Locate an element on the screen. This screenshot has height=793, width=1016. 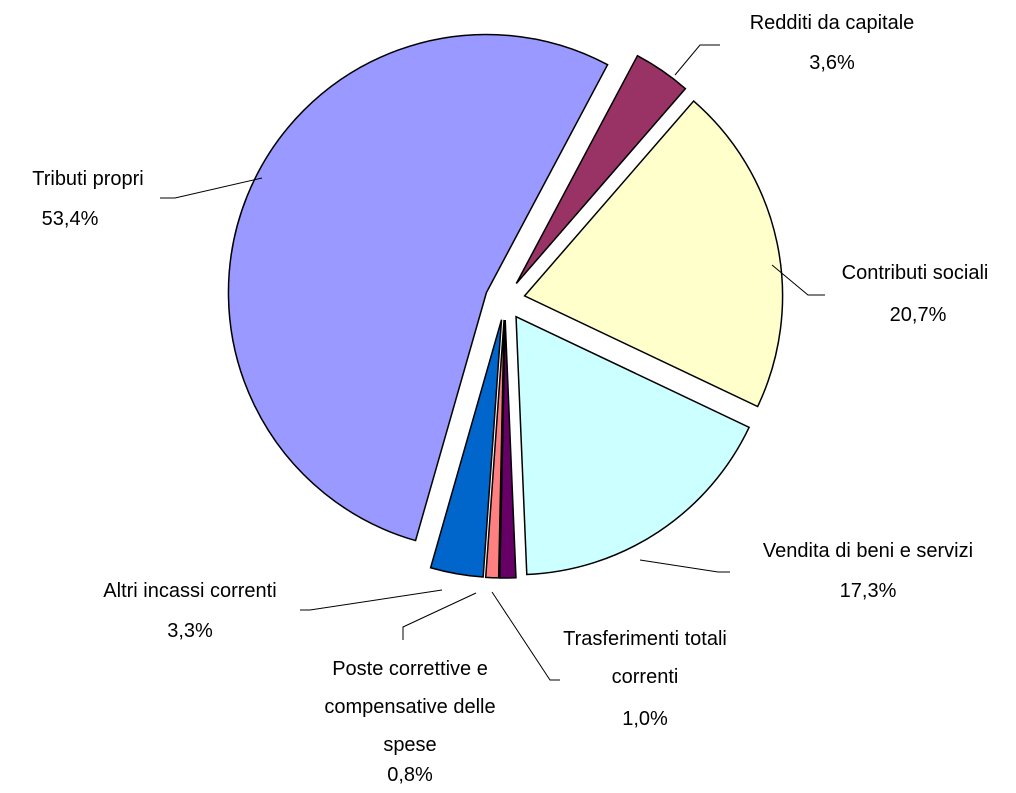
slice-percent: 3,6% is located at coordinates (832, 63).